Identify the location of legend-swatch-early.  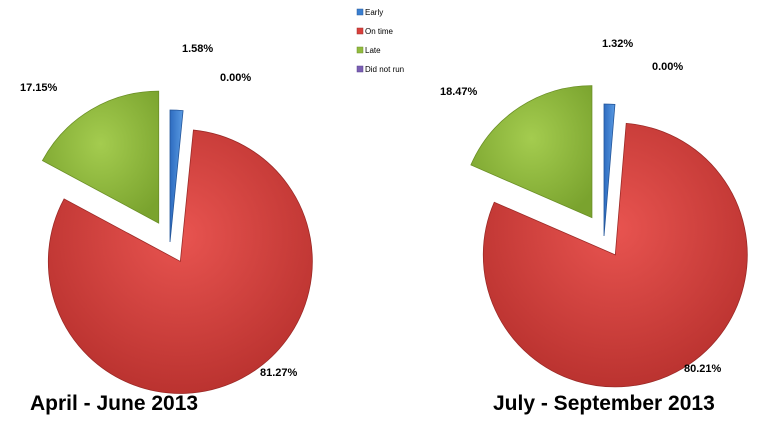
(360, 12).